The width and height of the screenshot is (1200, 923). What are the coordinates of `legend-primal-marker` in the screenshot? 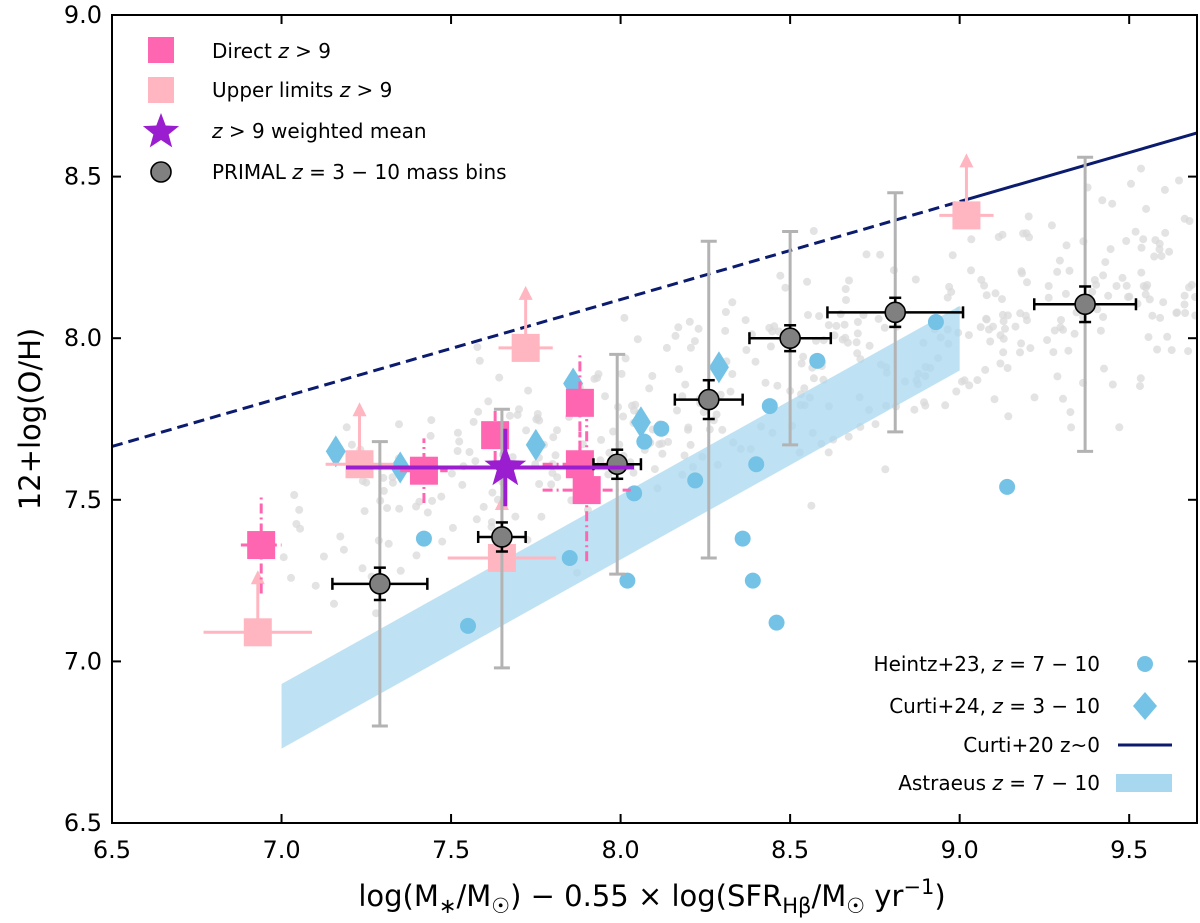 It's located at (161, 172).